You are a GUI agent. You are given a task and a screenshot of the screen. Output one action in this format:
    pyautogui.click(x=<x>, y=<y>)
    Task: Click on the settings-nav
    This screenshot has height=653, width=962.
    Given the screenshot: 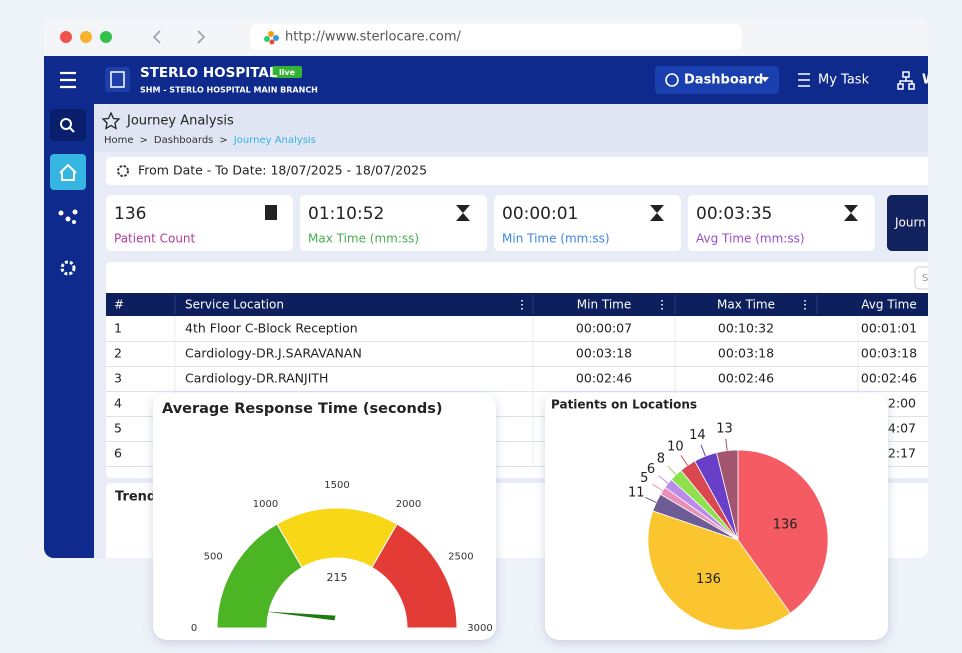 What is the action you would take?
    pyautogui.click(x=68, y=268)
    